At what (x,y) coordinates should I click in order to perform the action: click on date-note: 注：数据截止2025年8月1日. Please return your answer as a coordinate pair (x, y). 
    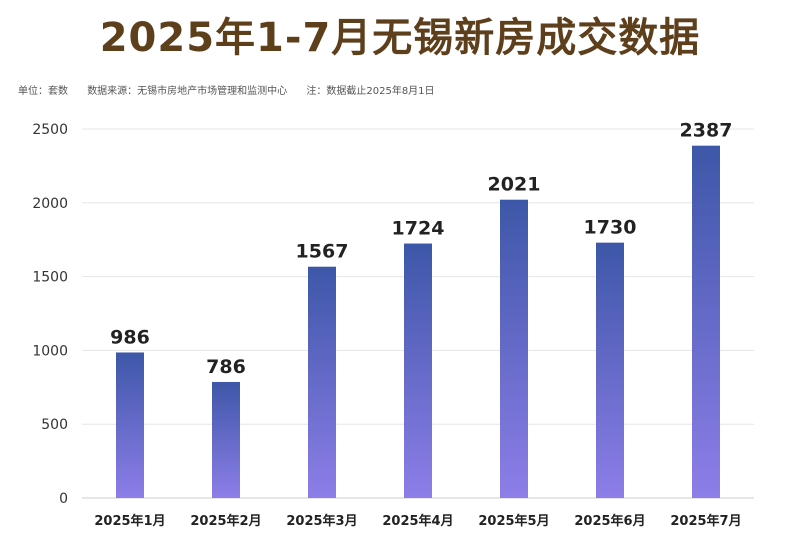
    Looking at the image, I should click on (370, 91).